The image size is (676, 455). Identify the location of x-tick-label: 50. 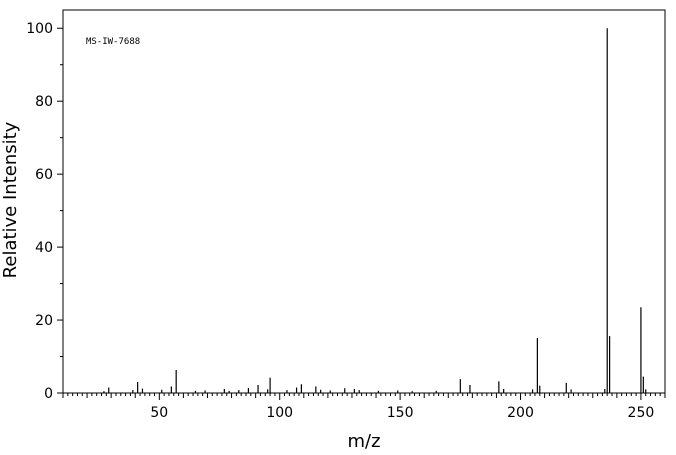
(159, 413).